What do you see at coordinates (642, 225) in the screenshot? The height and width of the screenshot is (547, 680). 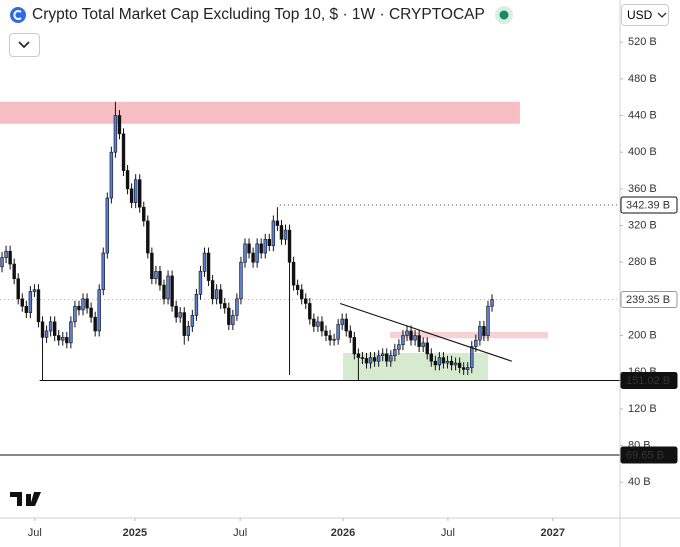 I see `y-tick-label: 320 B` at bounding box center [642, 225].